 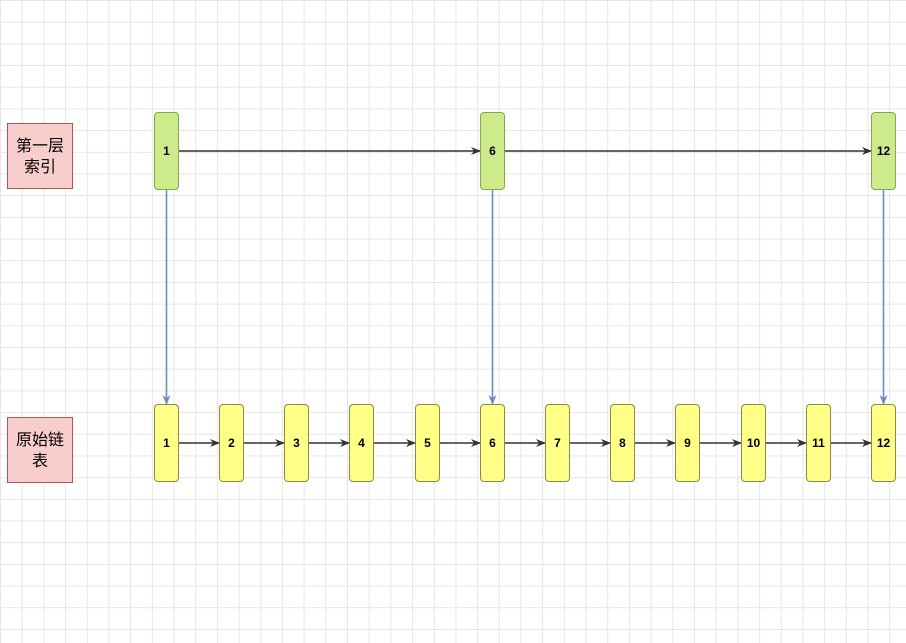 I want to click on base-node-1: 1, so click(x=166, y=443).